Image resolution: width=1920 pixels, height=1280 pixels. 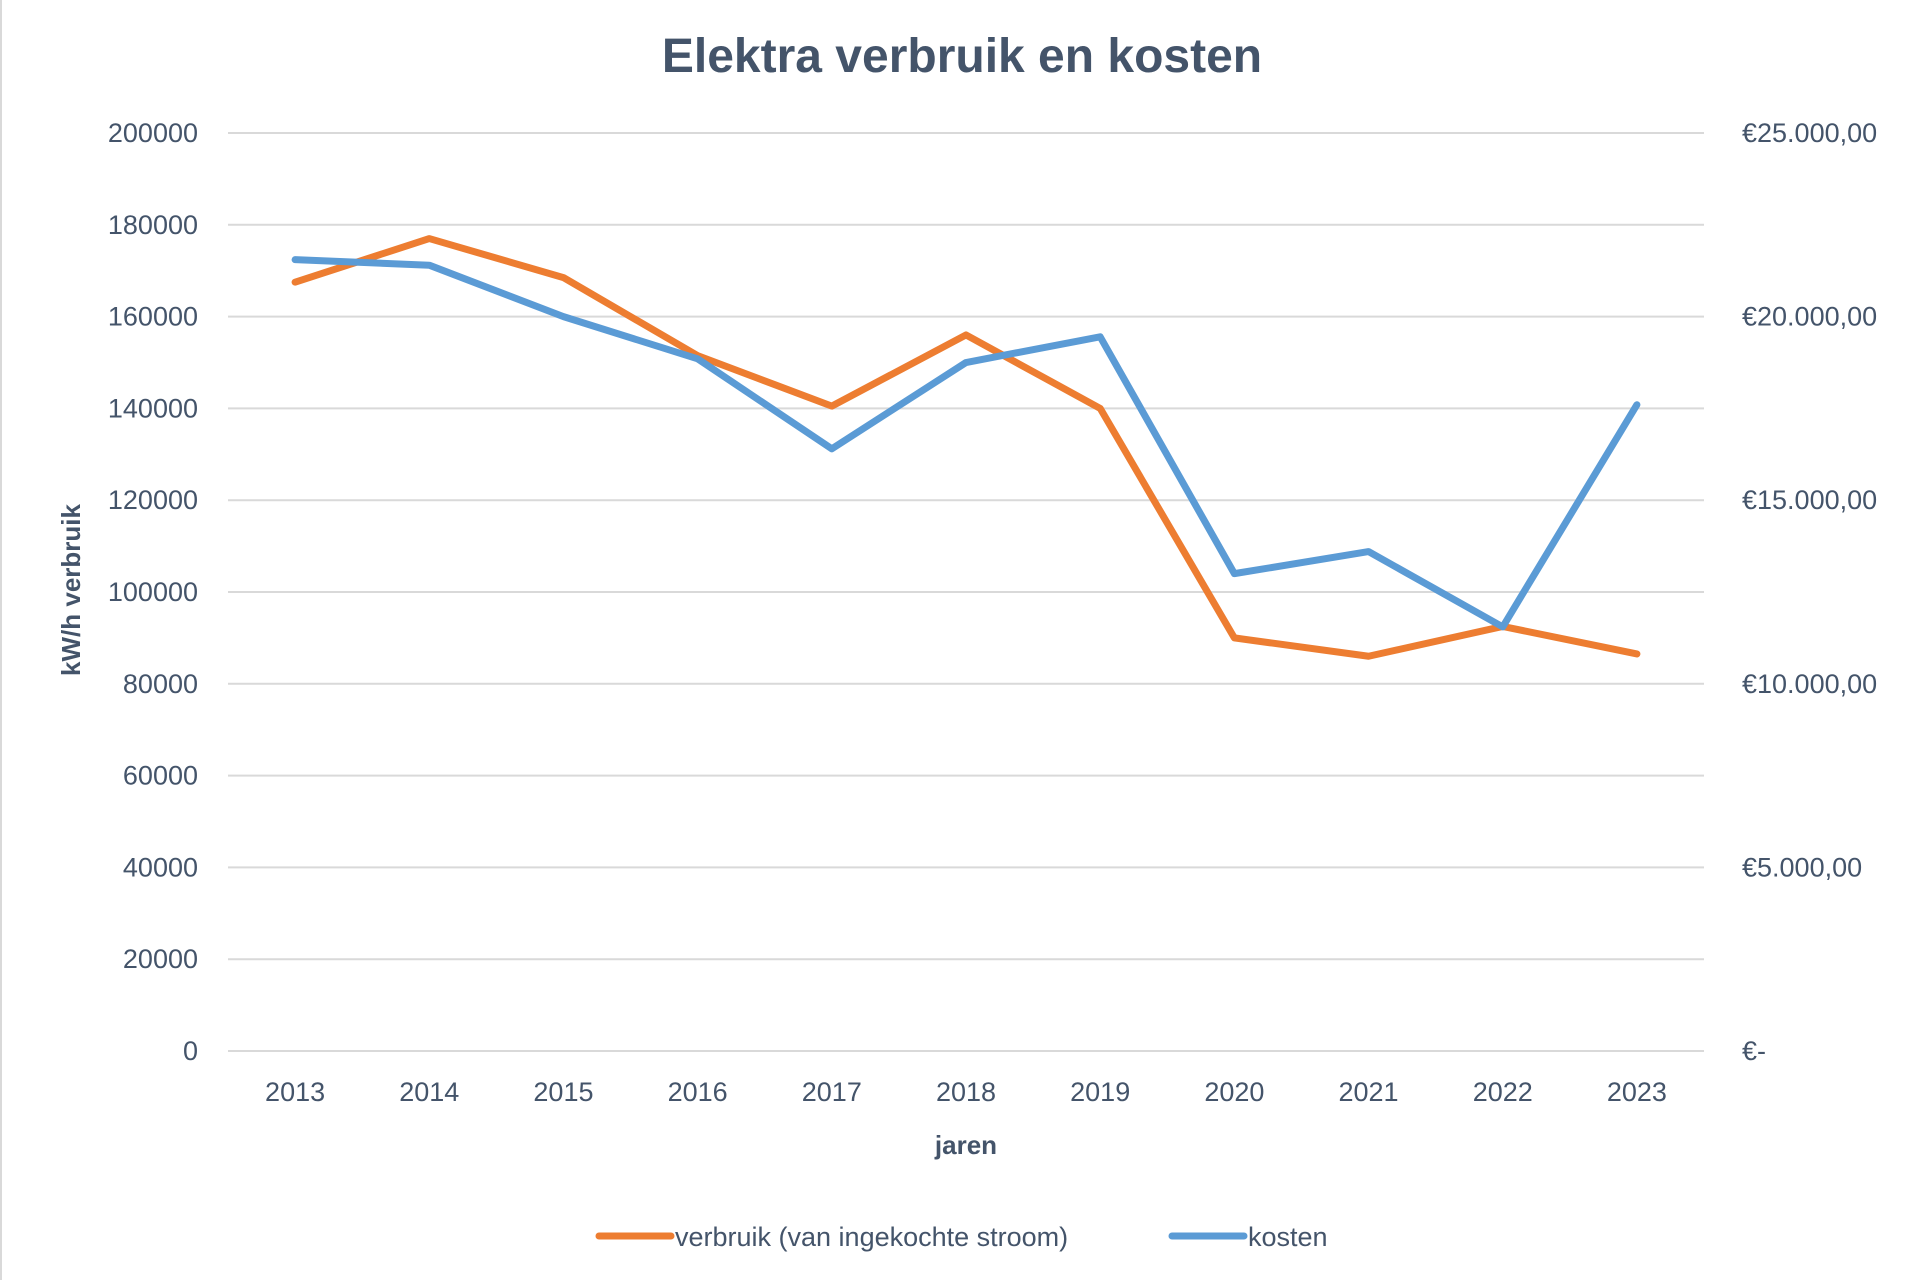 What do you see at coordinates (1234, 1092) in the screenshot?
I see `x-tick-label: 2020` at bounding box center [1234, 1092].